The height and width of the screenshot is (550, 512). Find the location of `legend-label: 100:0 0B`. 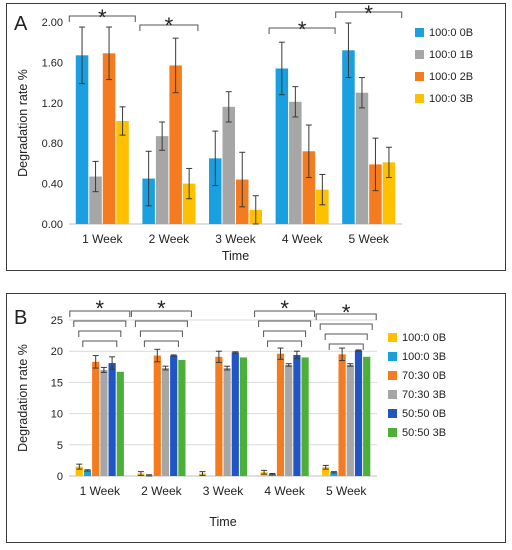

legend-label: 100:0 0B is located at coordinates (424, 338).